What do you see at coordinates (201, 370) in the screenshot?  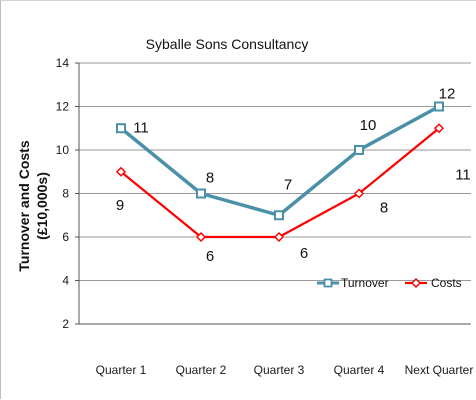 I see `x-tick-label: Quarter 2` at bounding box center [201, 370].